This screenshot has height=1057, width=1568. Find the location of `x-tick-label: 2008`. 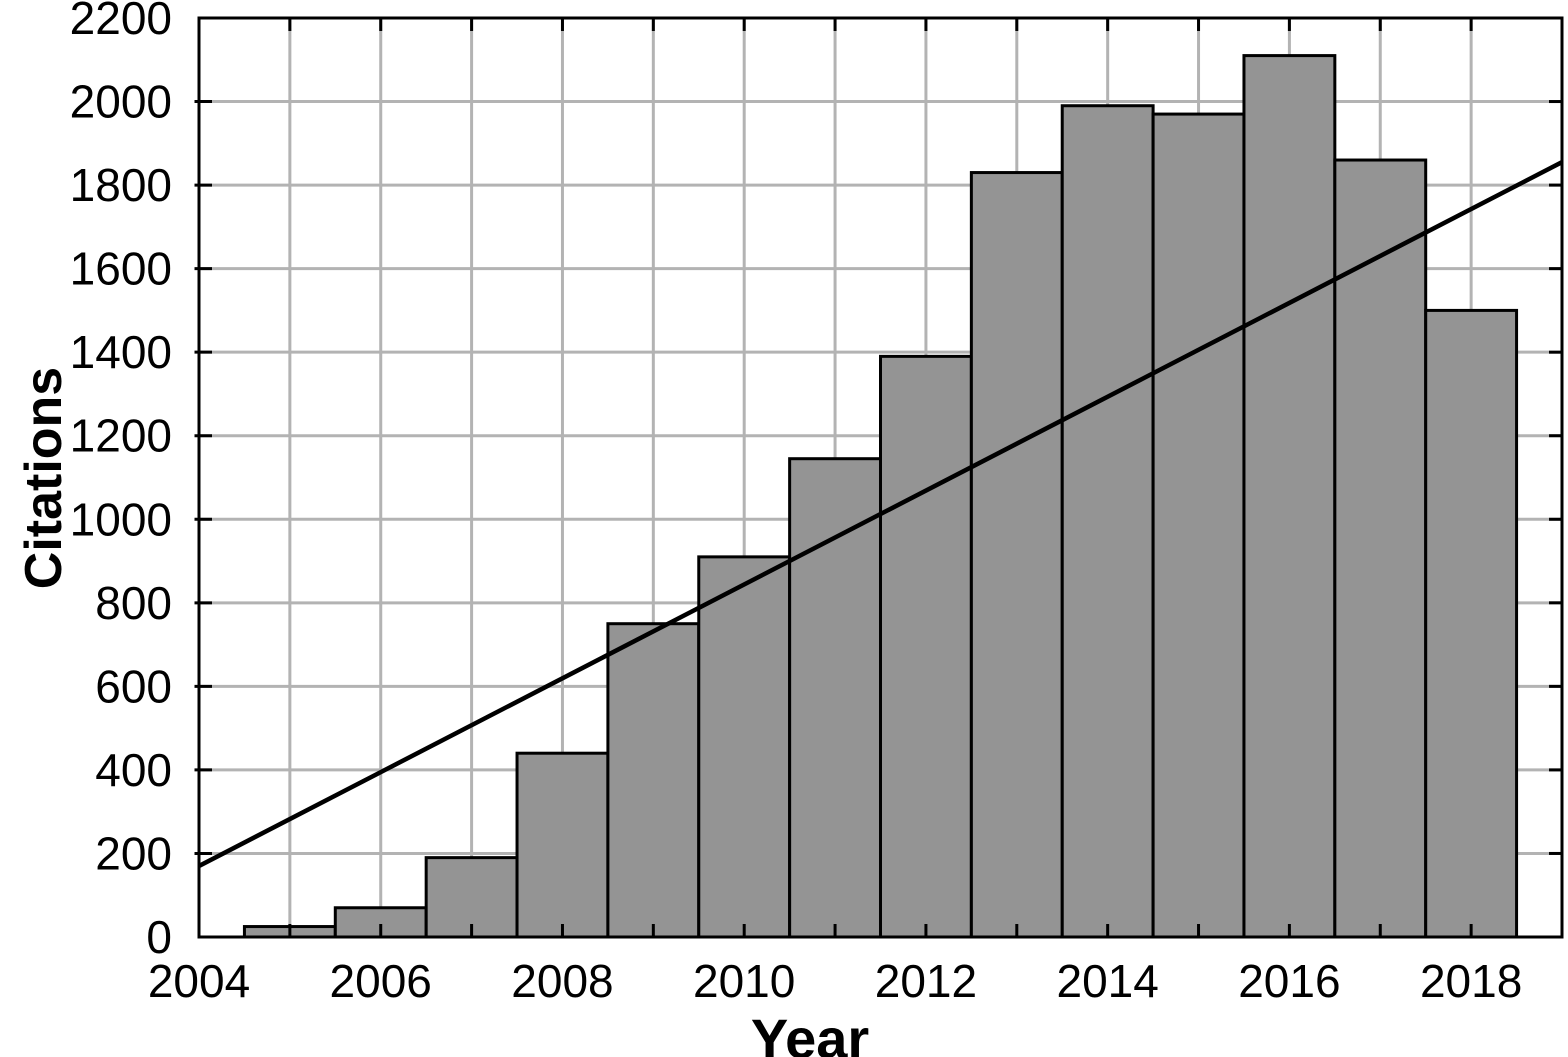

x-tick-label: 2008 is located at coordinates (562, 981).